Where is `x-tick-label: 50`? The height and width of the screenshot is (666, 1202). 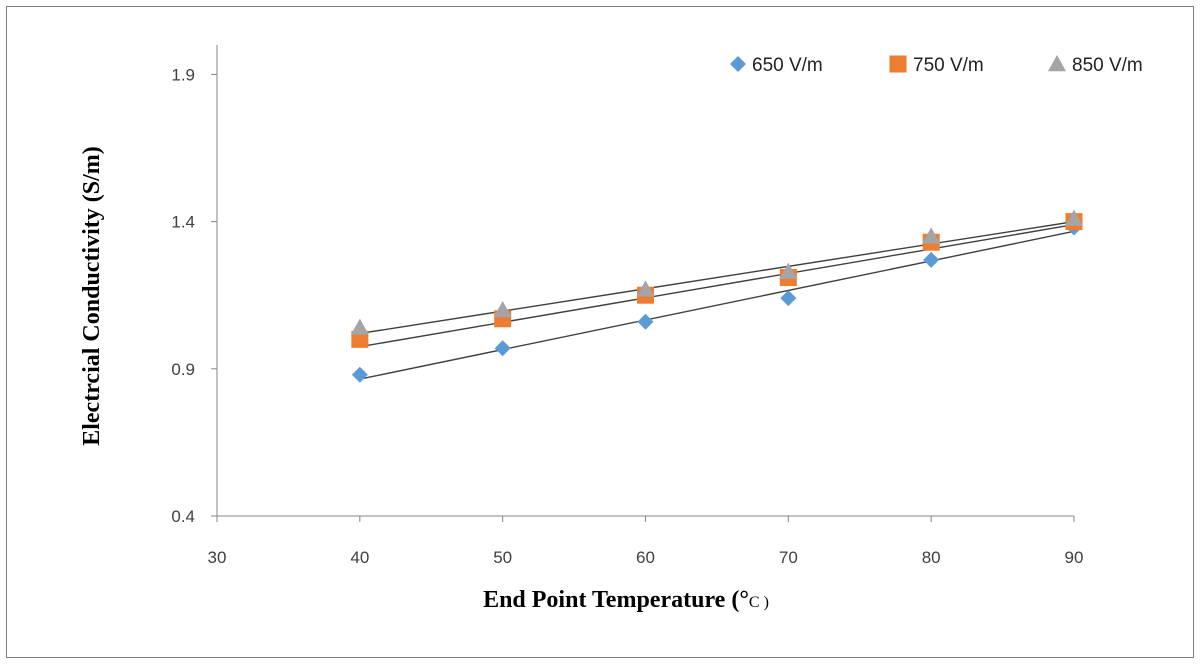
x-tick-label: 50 is located at coordinates (502, 557).